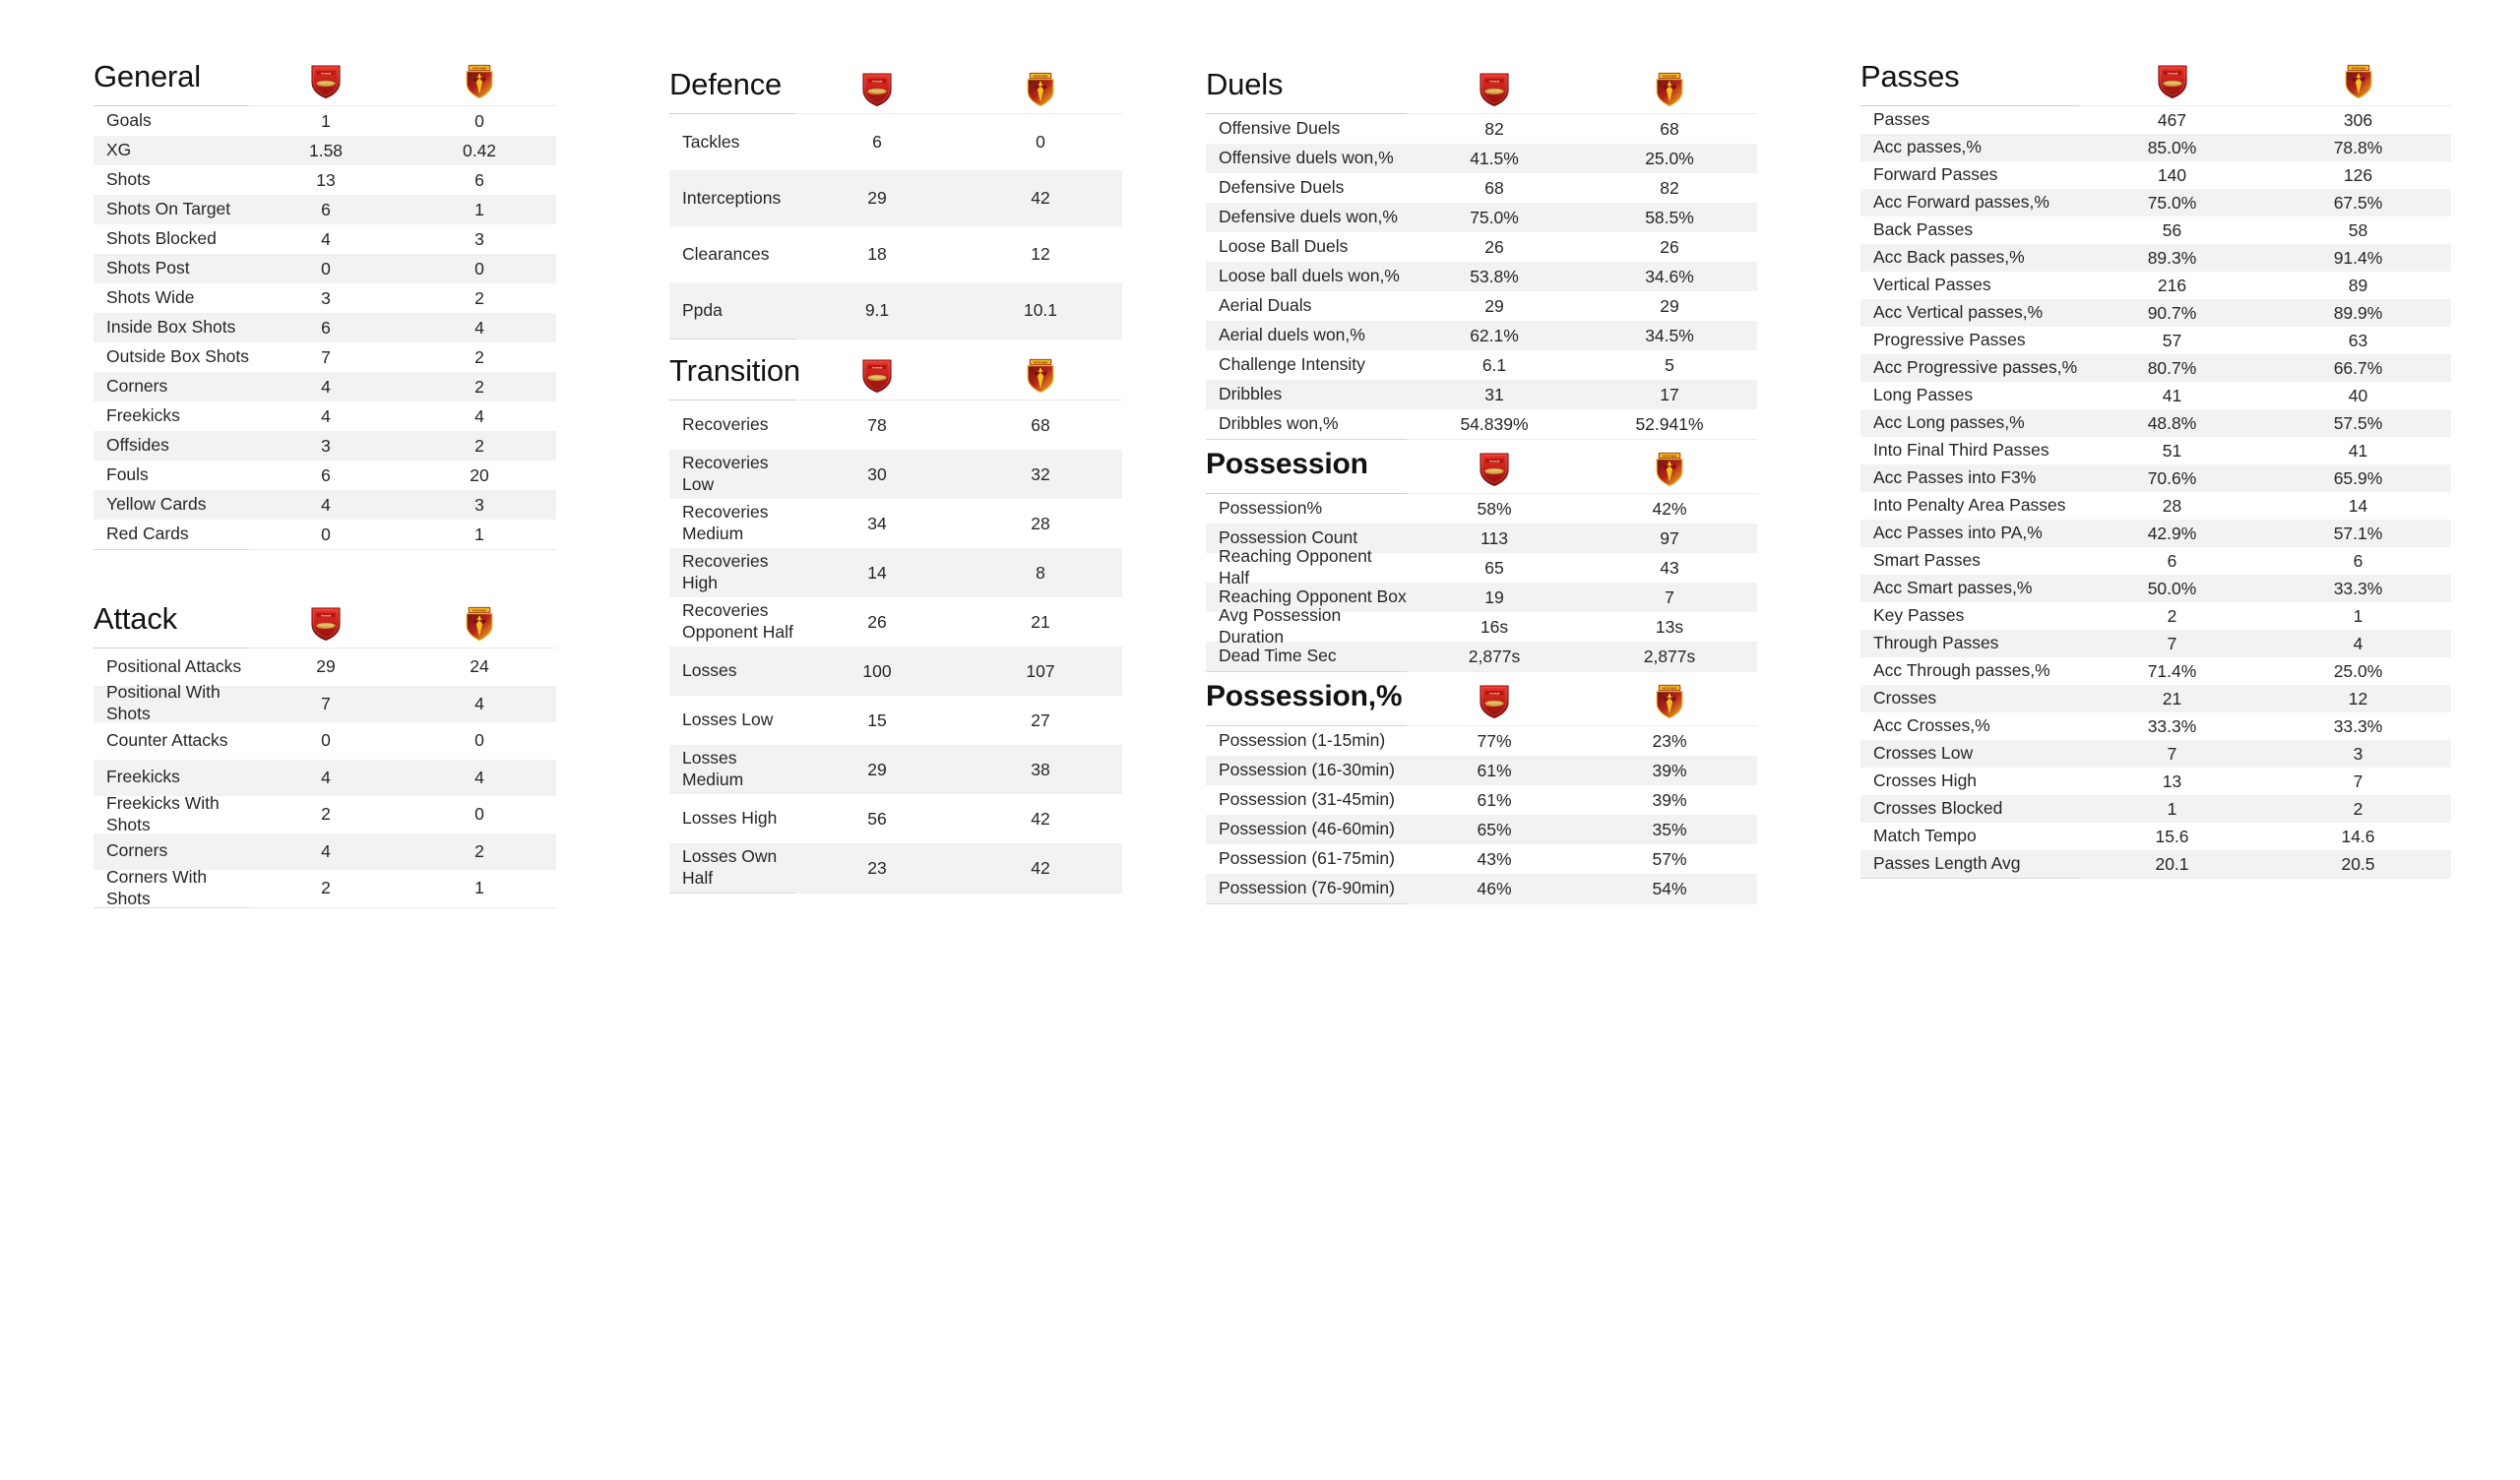  What do you see at coordinates (1958, 533) in the screenshot?
I see `stat-label: Acc Passes into PA,%` at bounding box center [1958, 533].